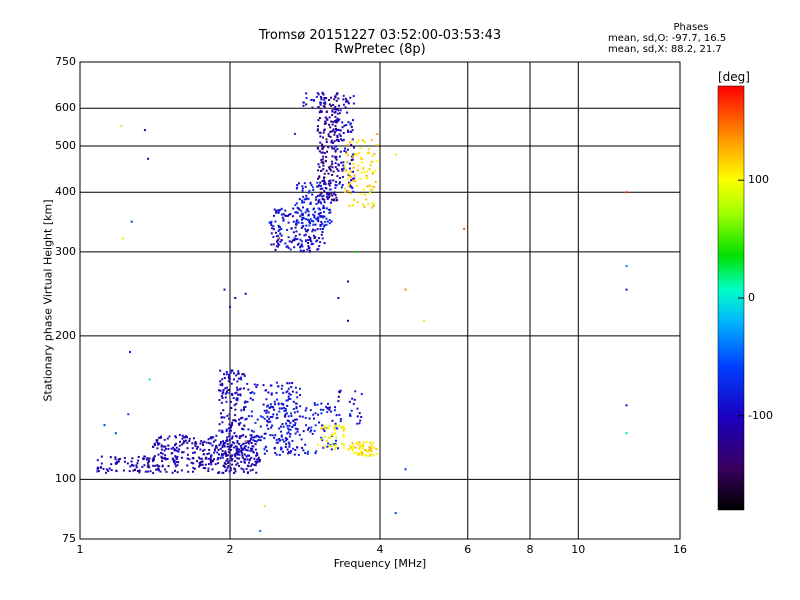 This screenshot has width=800, height=600. I want to click on phase-stat-o: mean, sd,O: -97.7, 16.5, so click(667, 38).